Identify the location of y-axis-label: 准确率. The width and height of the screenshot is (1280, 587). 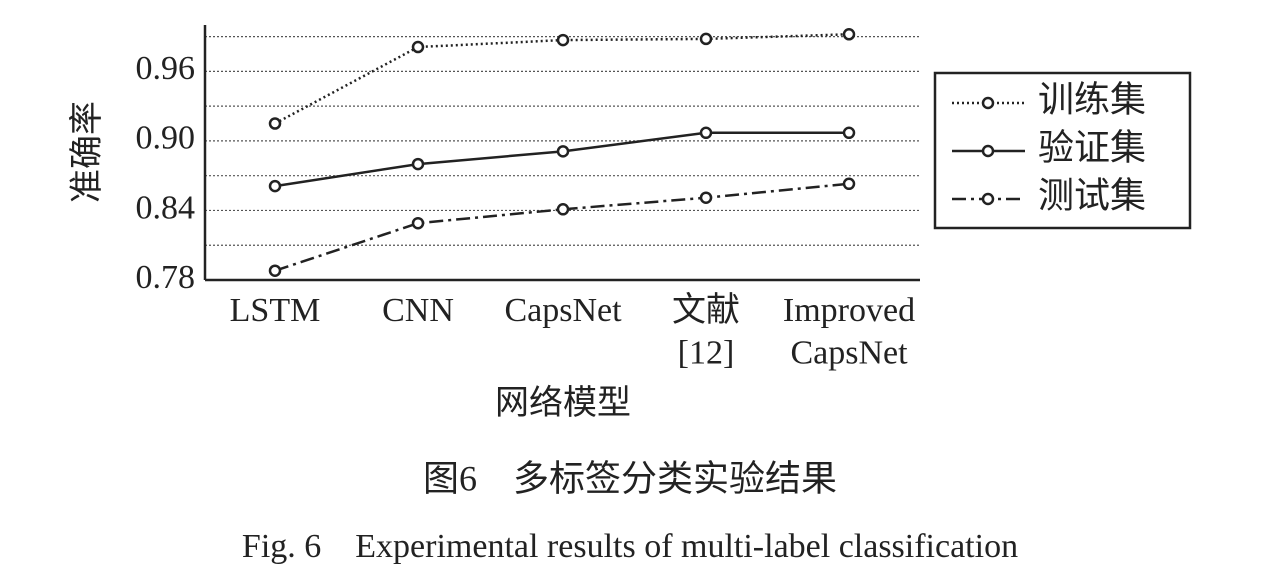
(87, 152).